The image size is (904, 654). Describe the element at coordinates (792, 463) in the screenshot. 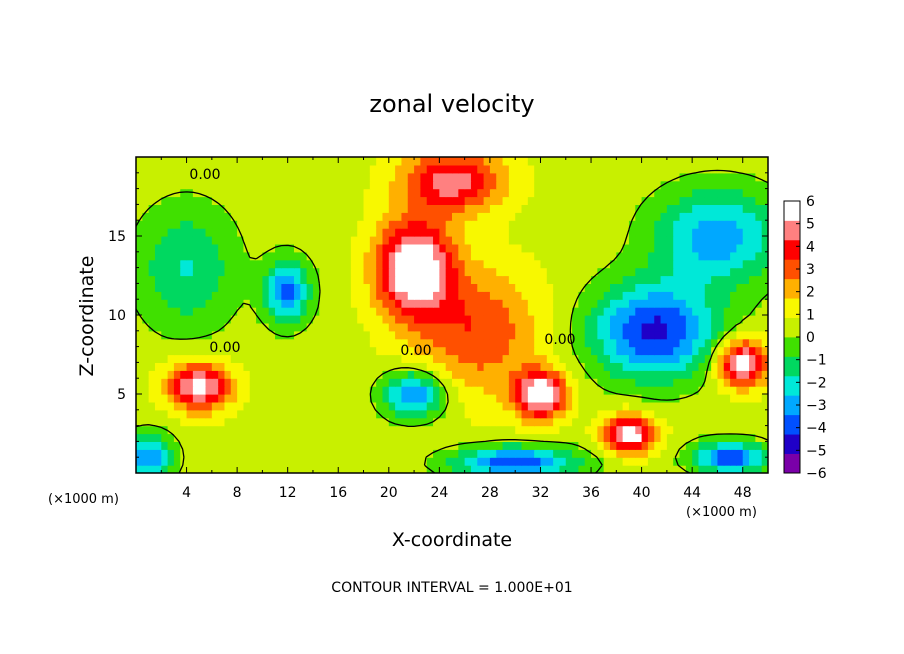

I see `colorbar-swatch` at that location.